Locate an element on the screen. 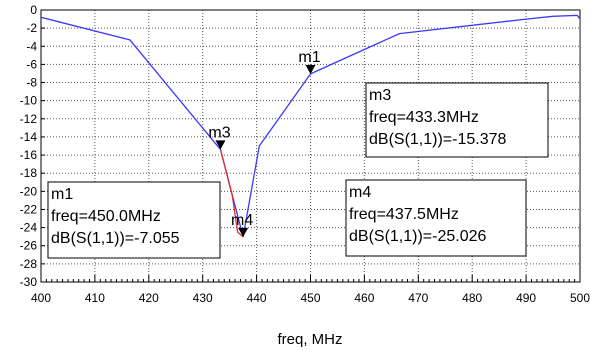 The image size is (590, 350). y-tick-label: -10 is located at coordinates (29, 101).